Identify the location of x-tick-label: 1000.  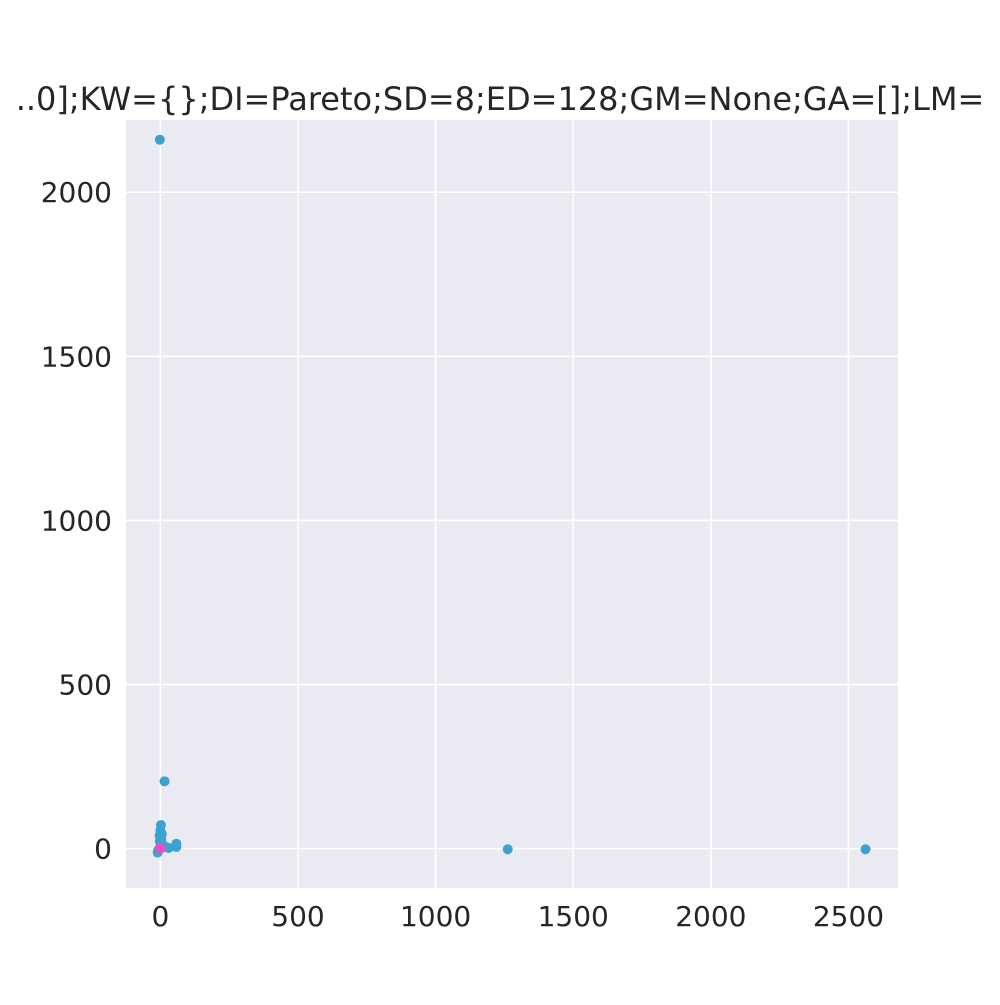
(435, 916).